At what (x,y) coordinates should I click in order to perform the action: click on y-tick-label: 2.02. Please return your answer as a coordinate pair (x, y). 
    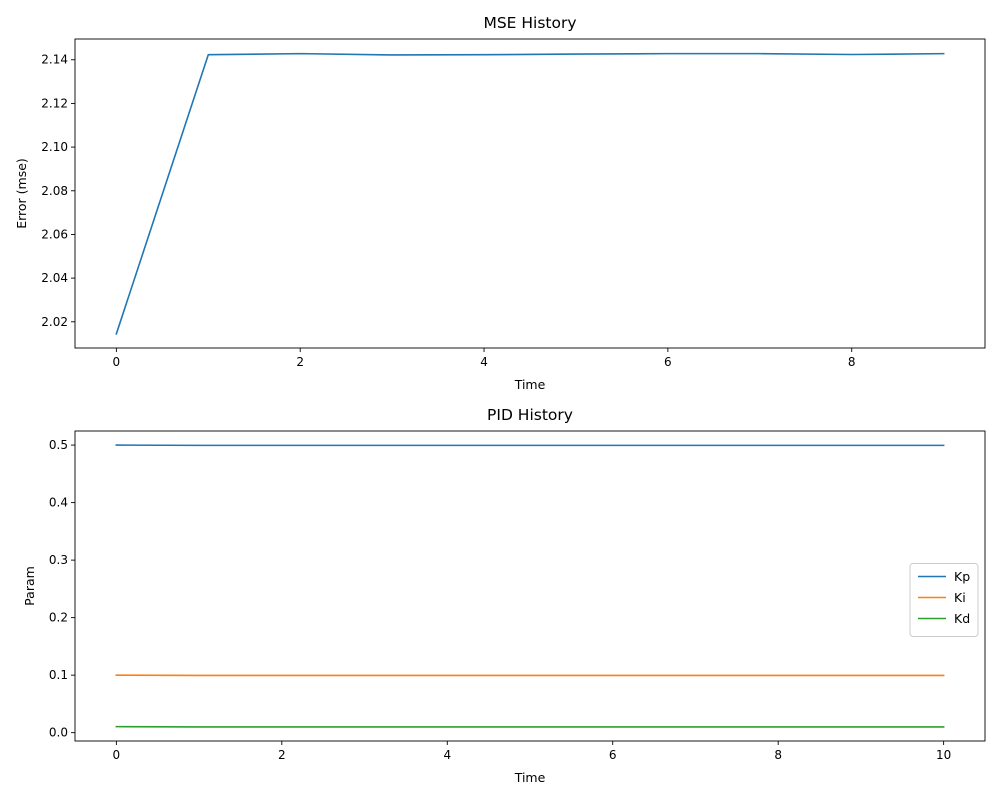
    Looking at the image, I should click on (54, 322).